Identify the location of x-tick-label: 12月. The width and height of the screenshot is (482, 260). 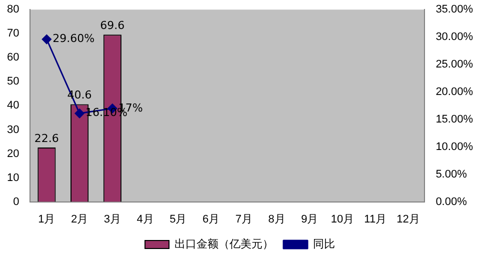
(408, 219).